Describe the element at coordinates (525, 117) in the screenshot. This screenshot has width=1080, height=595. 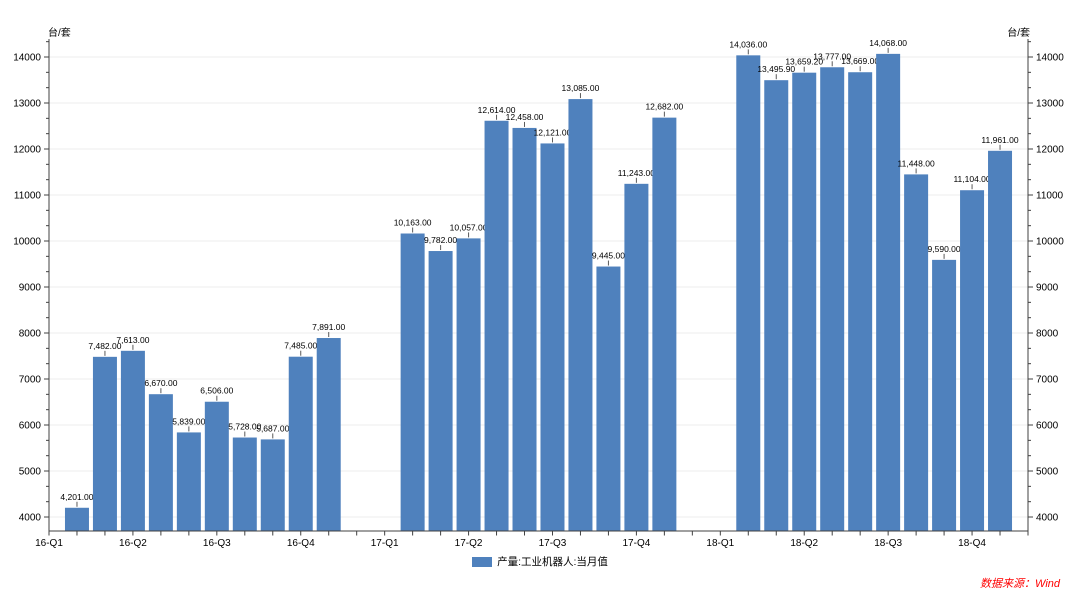
I see `bar-value-label: 12,458.00` at that location.